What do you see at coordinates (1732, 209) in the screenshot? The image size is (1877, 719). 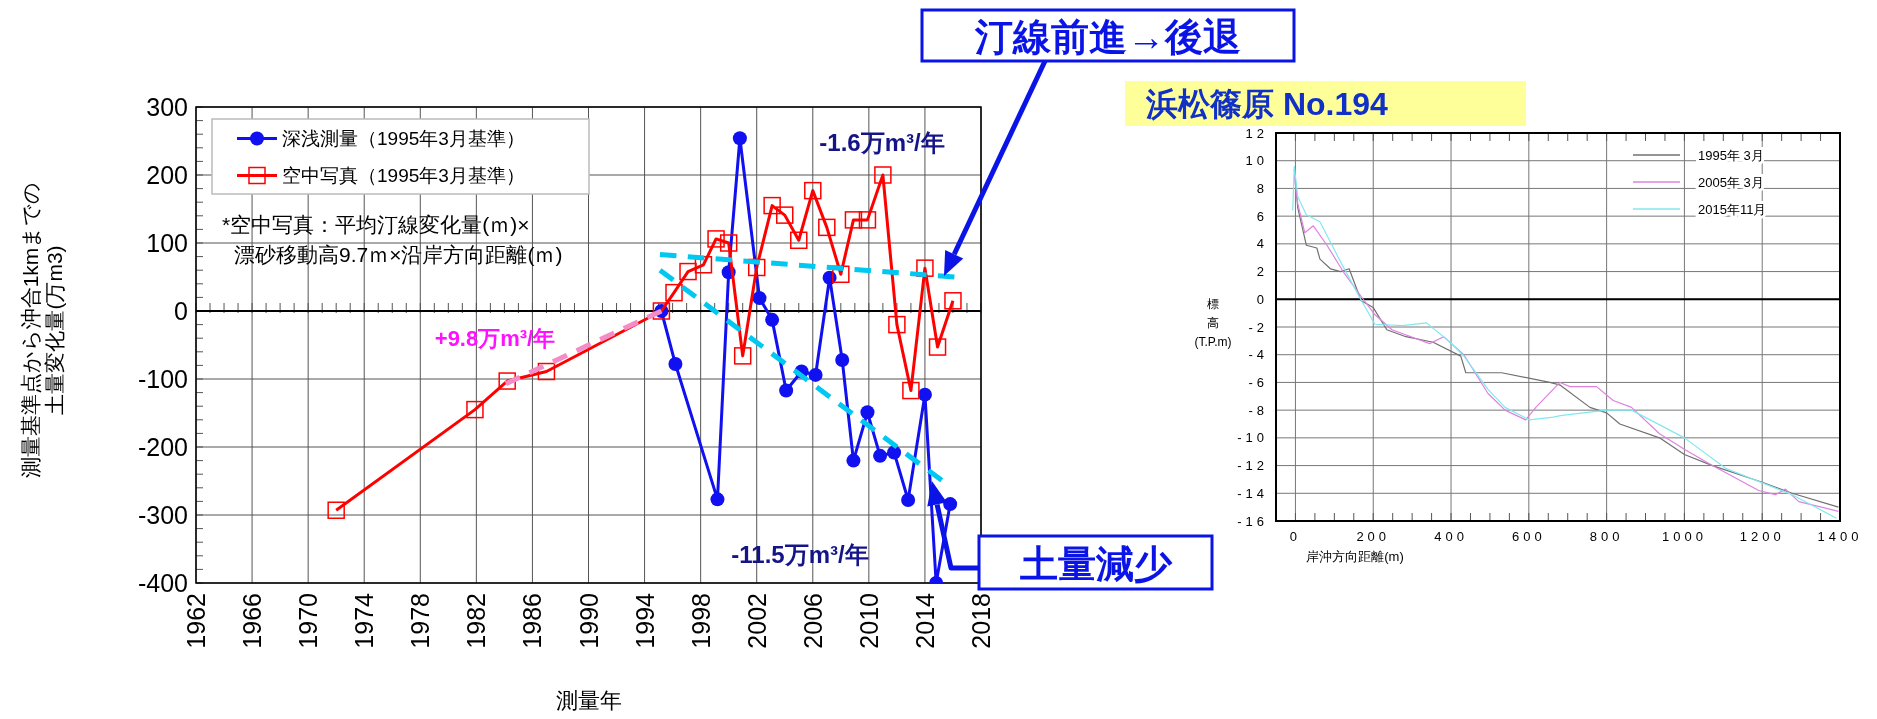 I see `legend-label: 2015年11月` at bounding box center [1732, 209].